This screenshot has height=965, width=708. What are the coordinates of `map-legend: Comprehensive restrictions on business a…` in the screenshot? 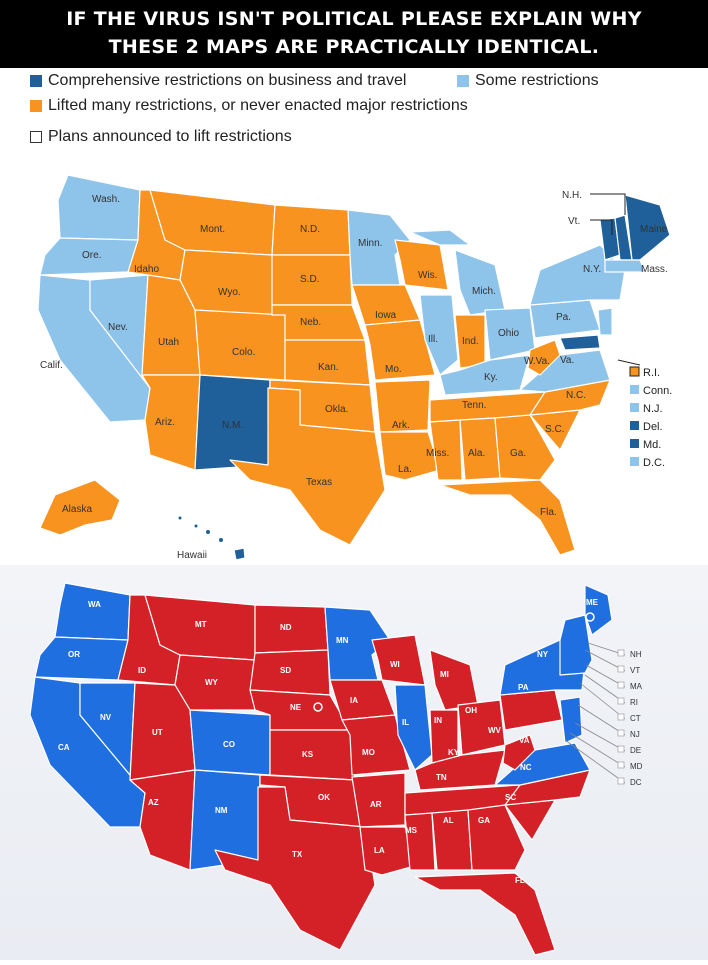 It's located at (354, 114).